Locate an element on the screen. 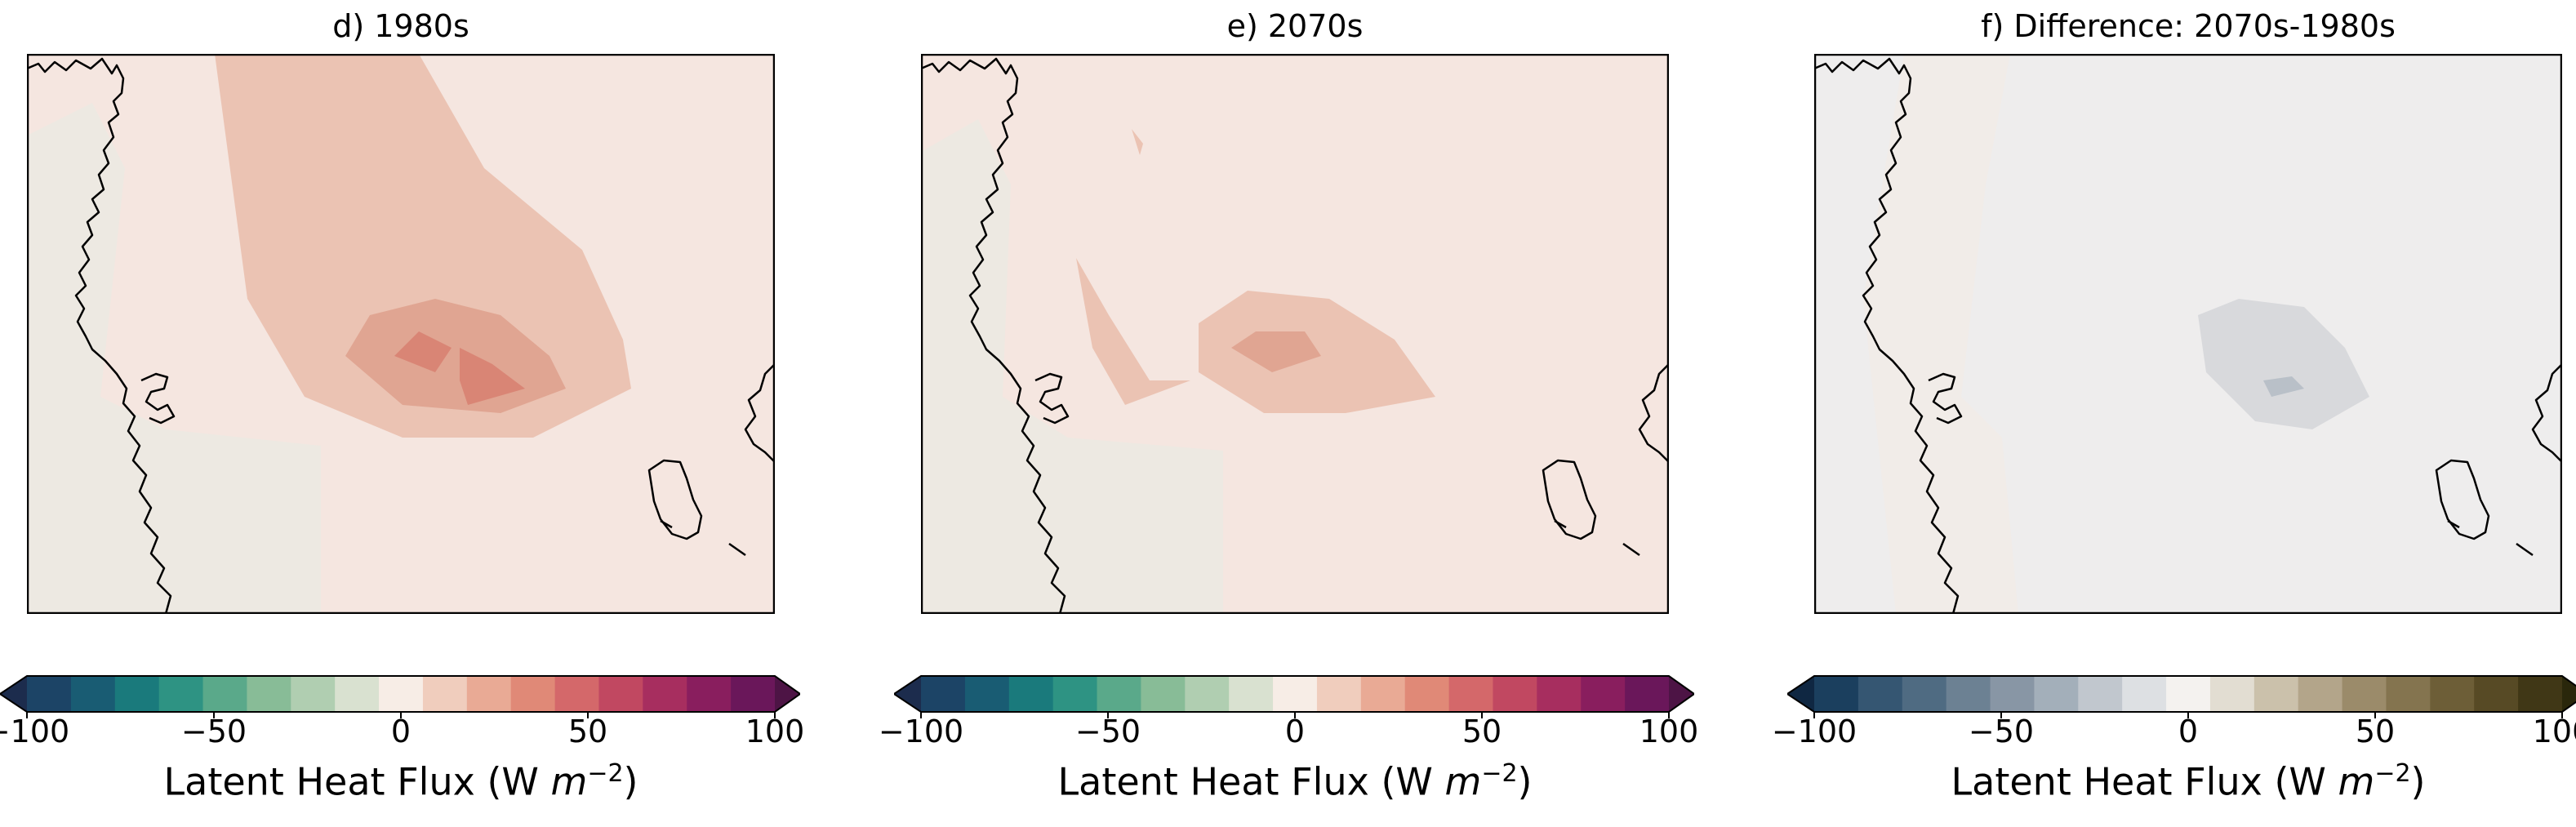 The height and width of the screenshot is (827, 2576). panel-title-d: d) 1980s is located at coordinates (400, 26).